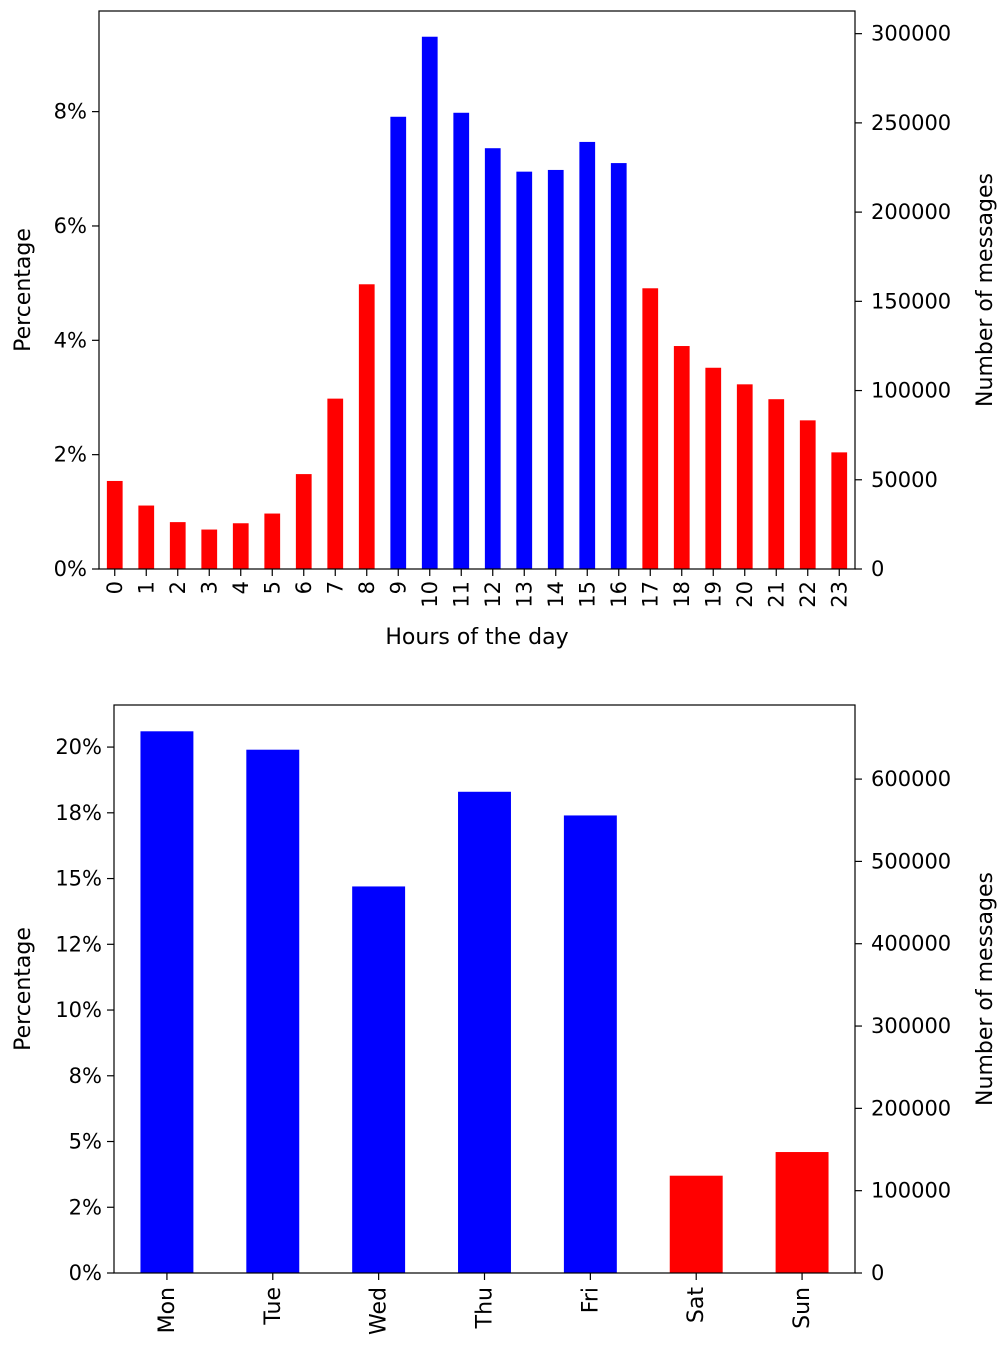  What do you see at coordinates (524, 594) in the screenshot?
I see `x-tick-label: 13` at bounding box center [524, 594].